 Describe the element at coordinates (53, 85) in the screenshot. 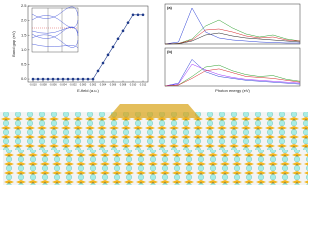

I see `x-tick-label: -0.006` at that location.